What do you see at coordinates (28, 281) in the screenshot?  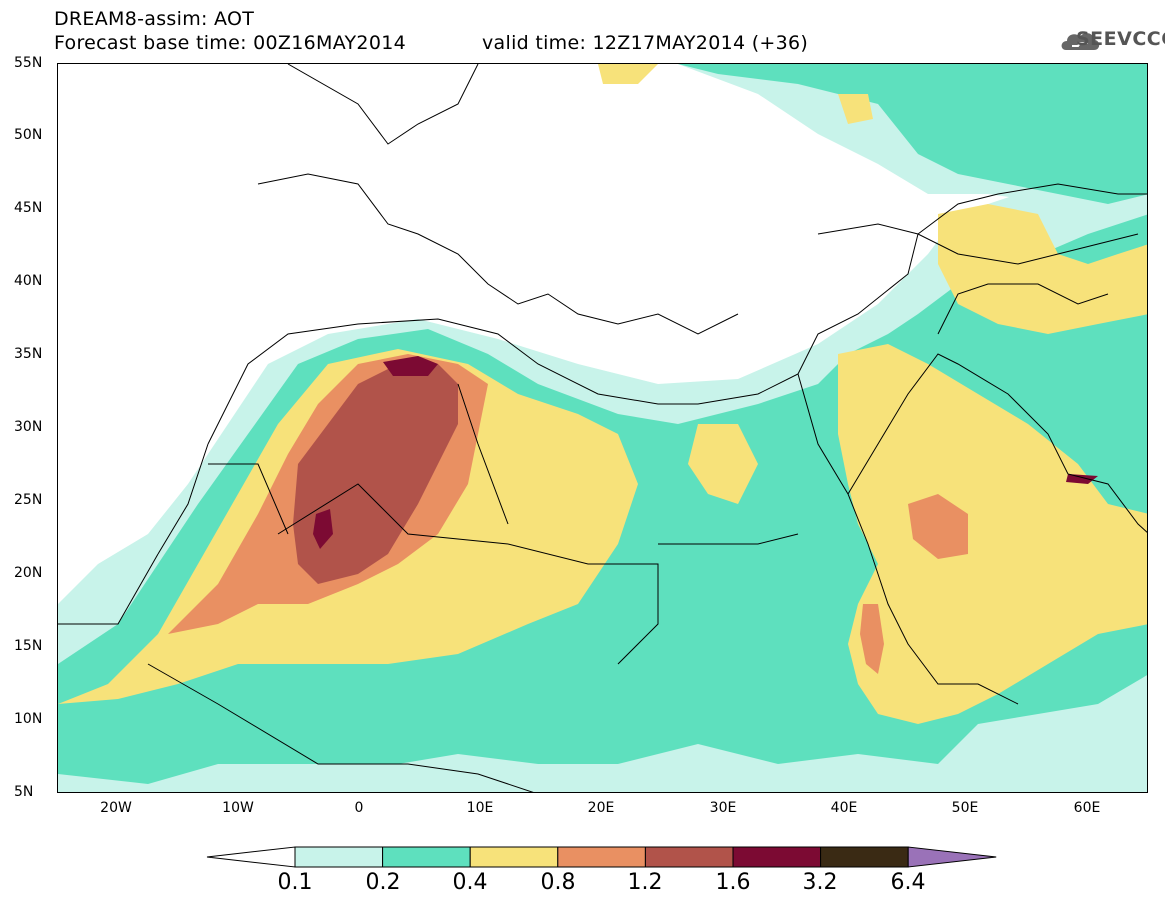 I see `lat-label: 40N` at bounding box center [28, 281].